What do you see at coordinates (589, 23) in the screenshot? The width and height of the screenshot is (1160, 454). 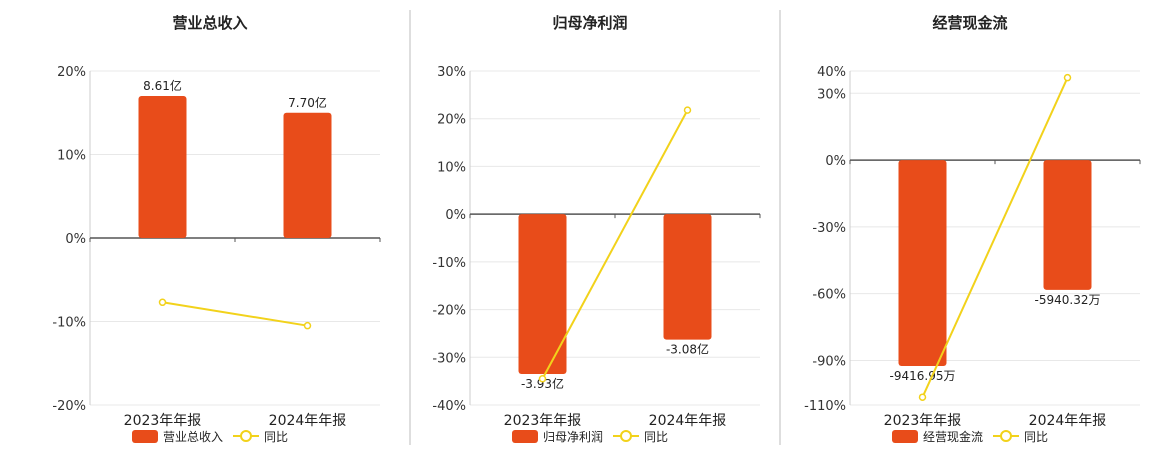 I see `chart-title: 归母净利润` at bounding box center [589, 23].